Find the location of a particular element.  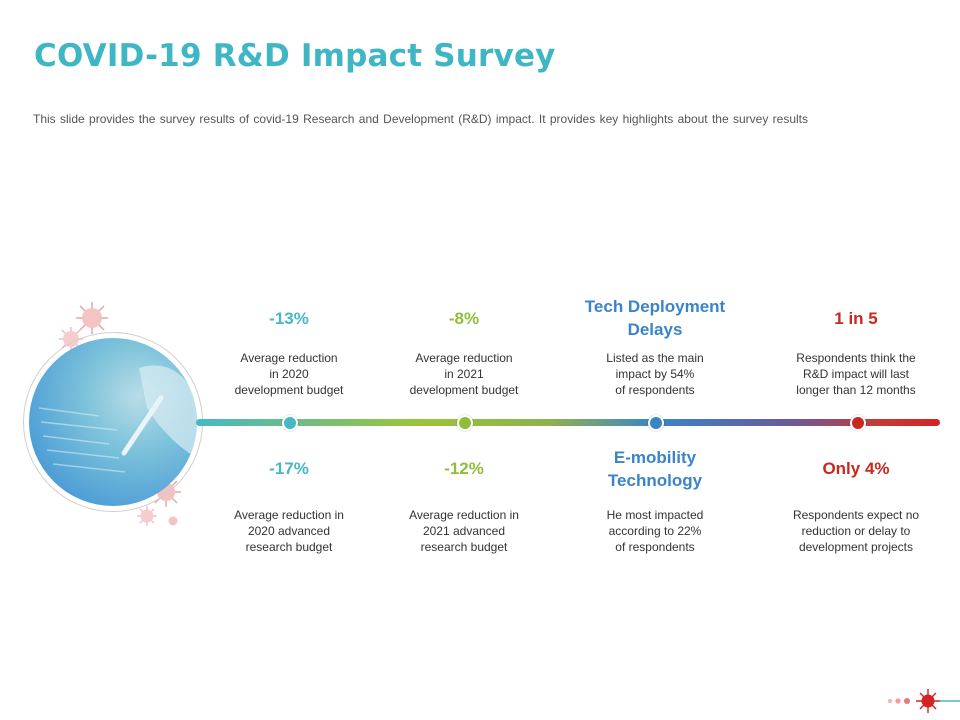

stat-value: Tech Deployment Delays is located at coordinates (655, 318).